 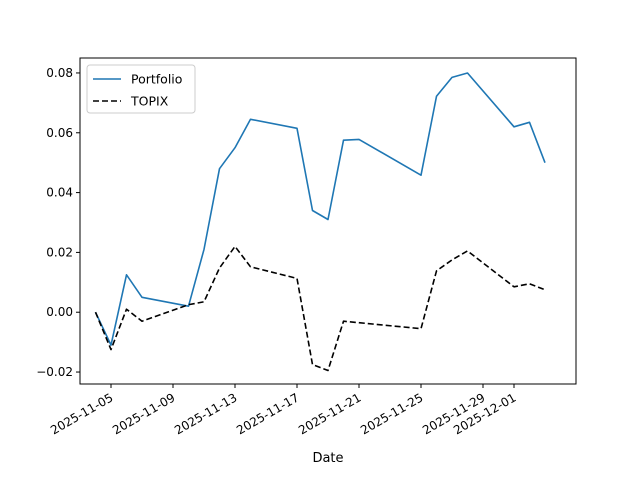 What do you see at coordinates (58, 222) in the screenshot?
I see `y-axis: −0.02 0.00 0.02 0.04 0.06 0.08` at bounding box center [58, 222].